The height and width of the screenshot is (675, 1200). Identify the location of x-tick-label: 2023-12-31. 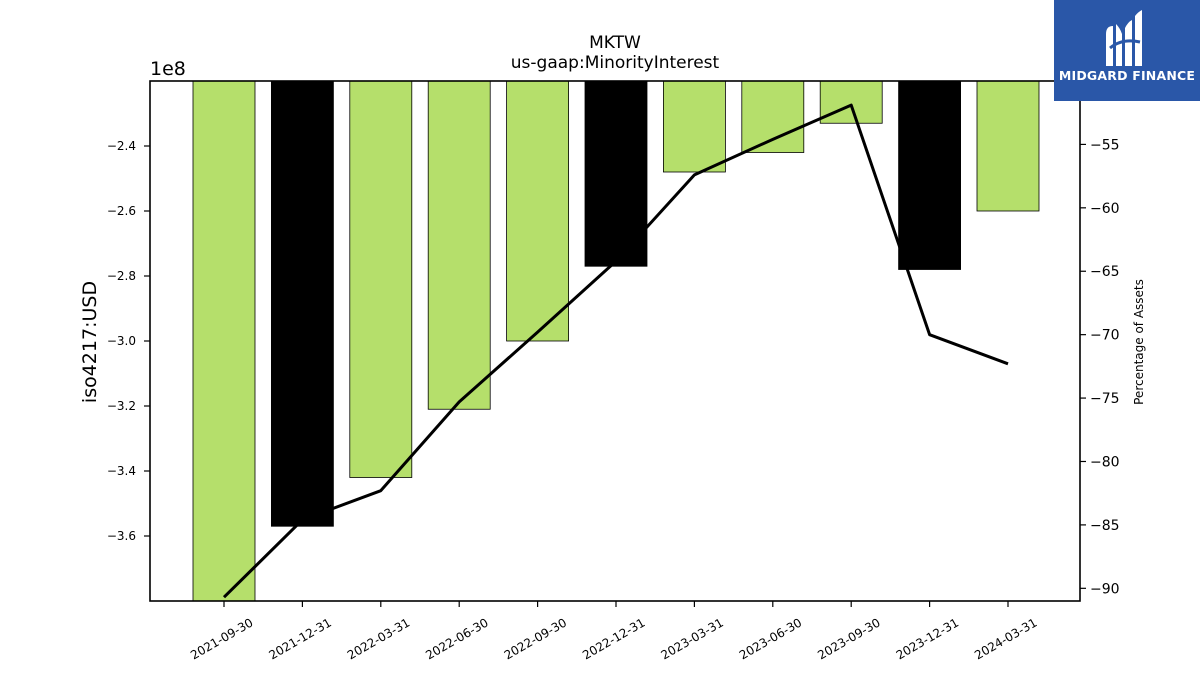
(927, 638).